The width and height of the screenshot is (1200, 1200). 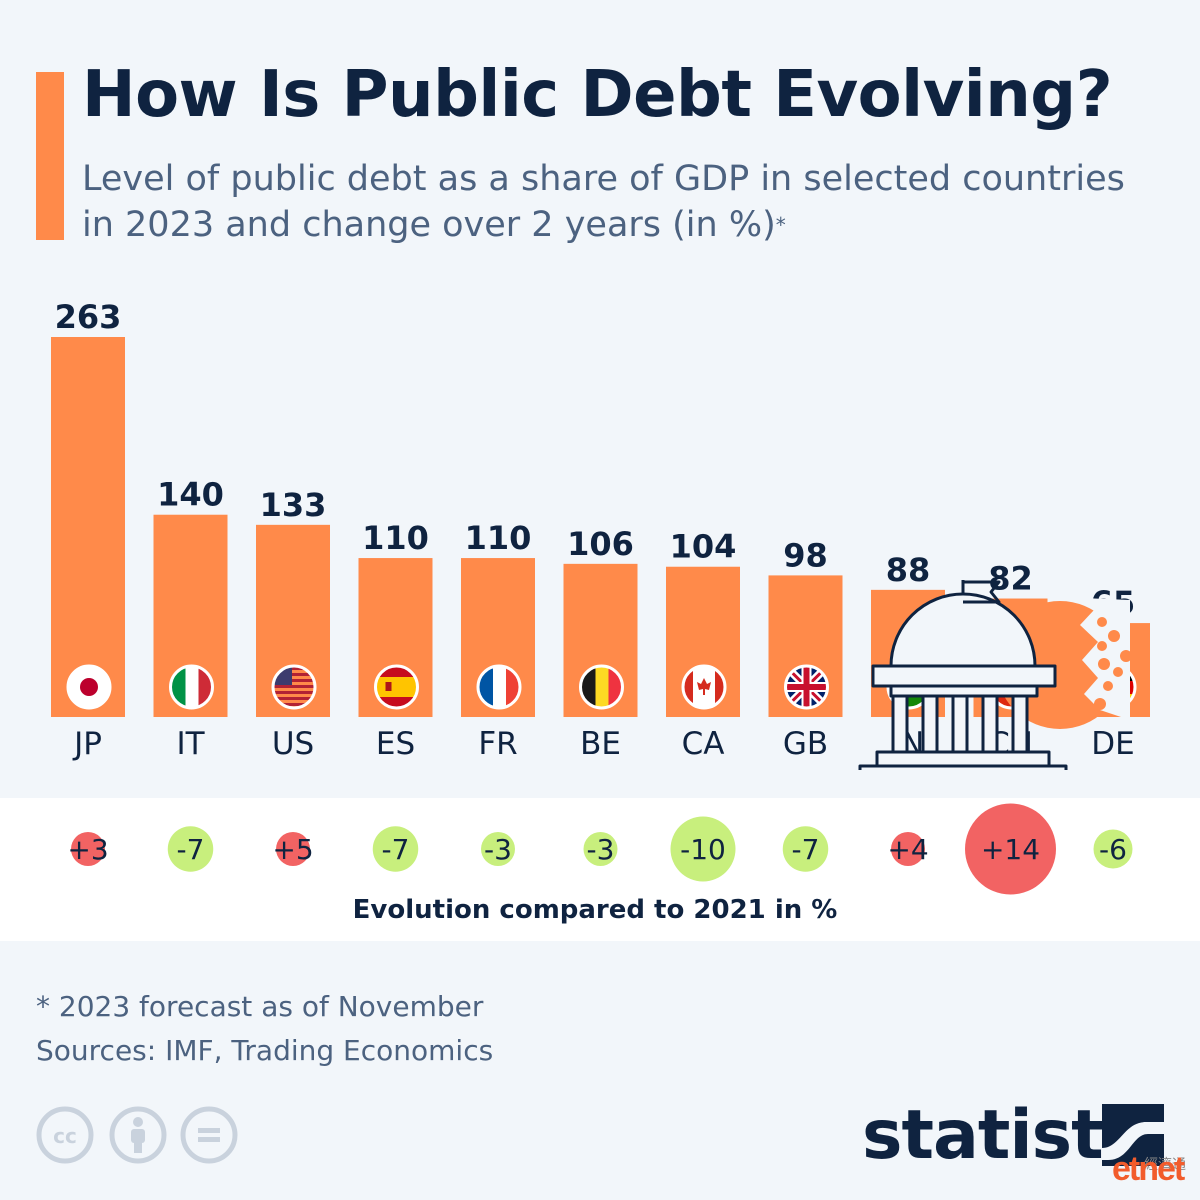 I want to click on change-bubble-fr, so click(x=498, y=849).